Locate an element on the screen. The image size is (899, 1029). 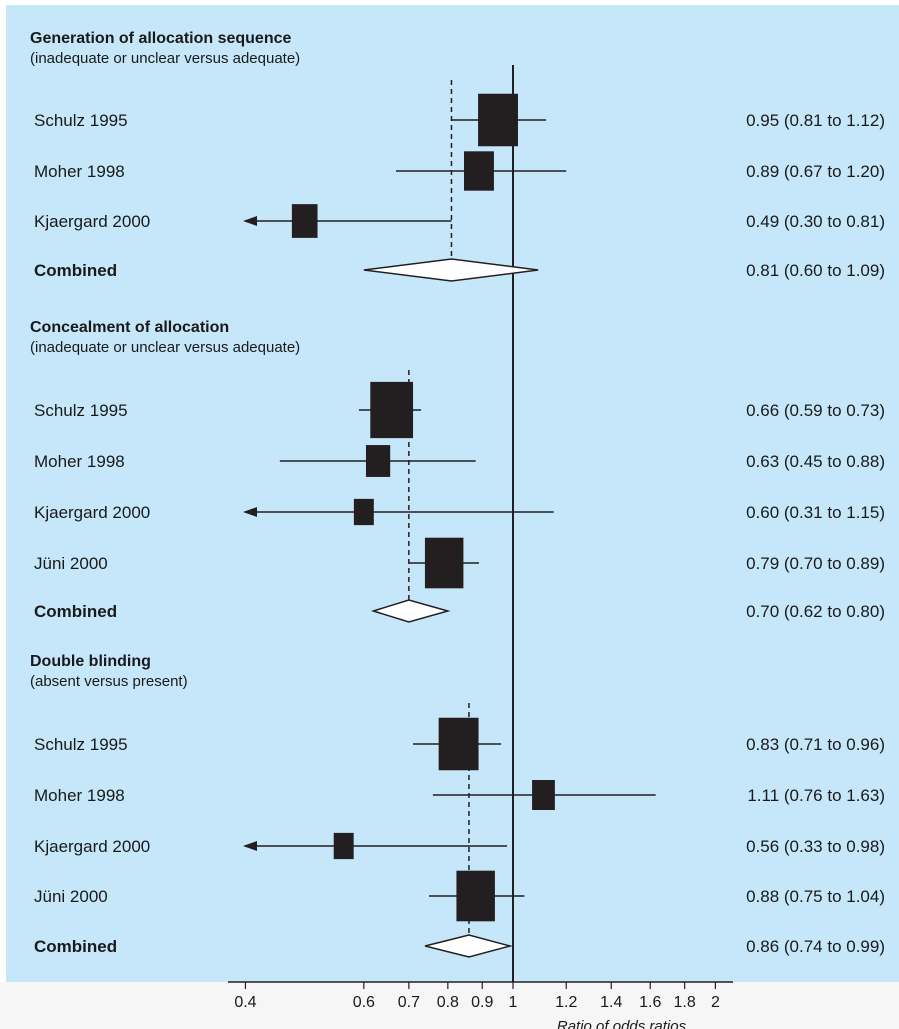
ci-text: 0.79 (0.70 to 0.89) is located at coordinates (815, 563).